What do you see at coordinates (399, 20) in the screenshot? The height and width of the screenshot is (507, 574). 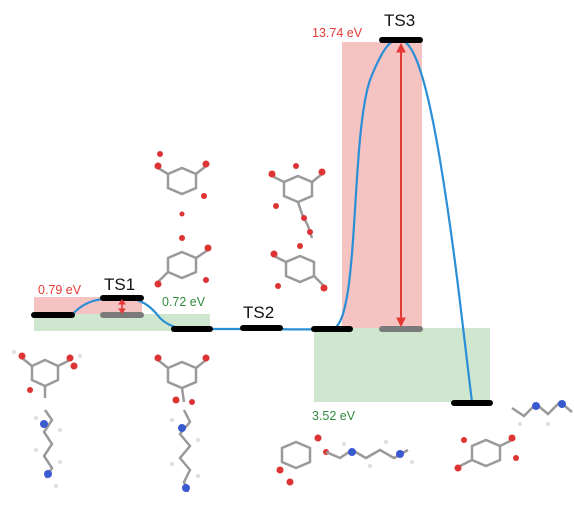 I see `ts3-label: TS3` at bounding box center [399, 20].